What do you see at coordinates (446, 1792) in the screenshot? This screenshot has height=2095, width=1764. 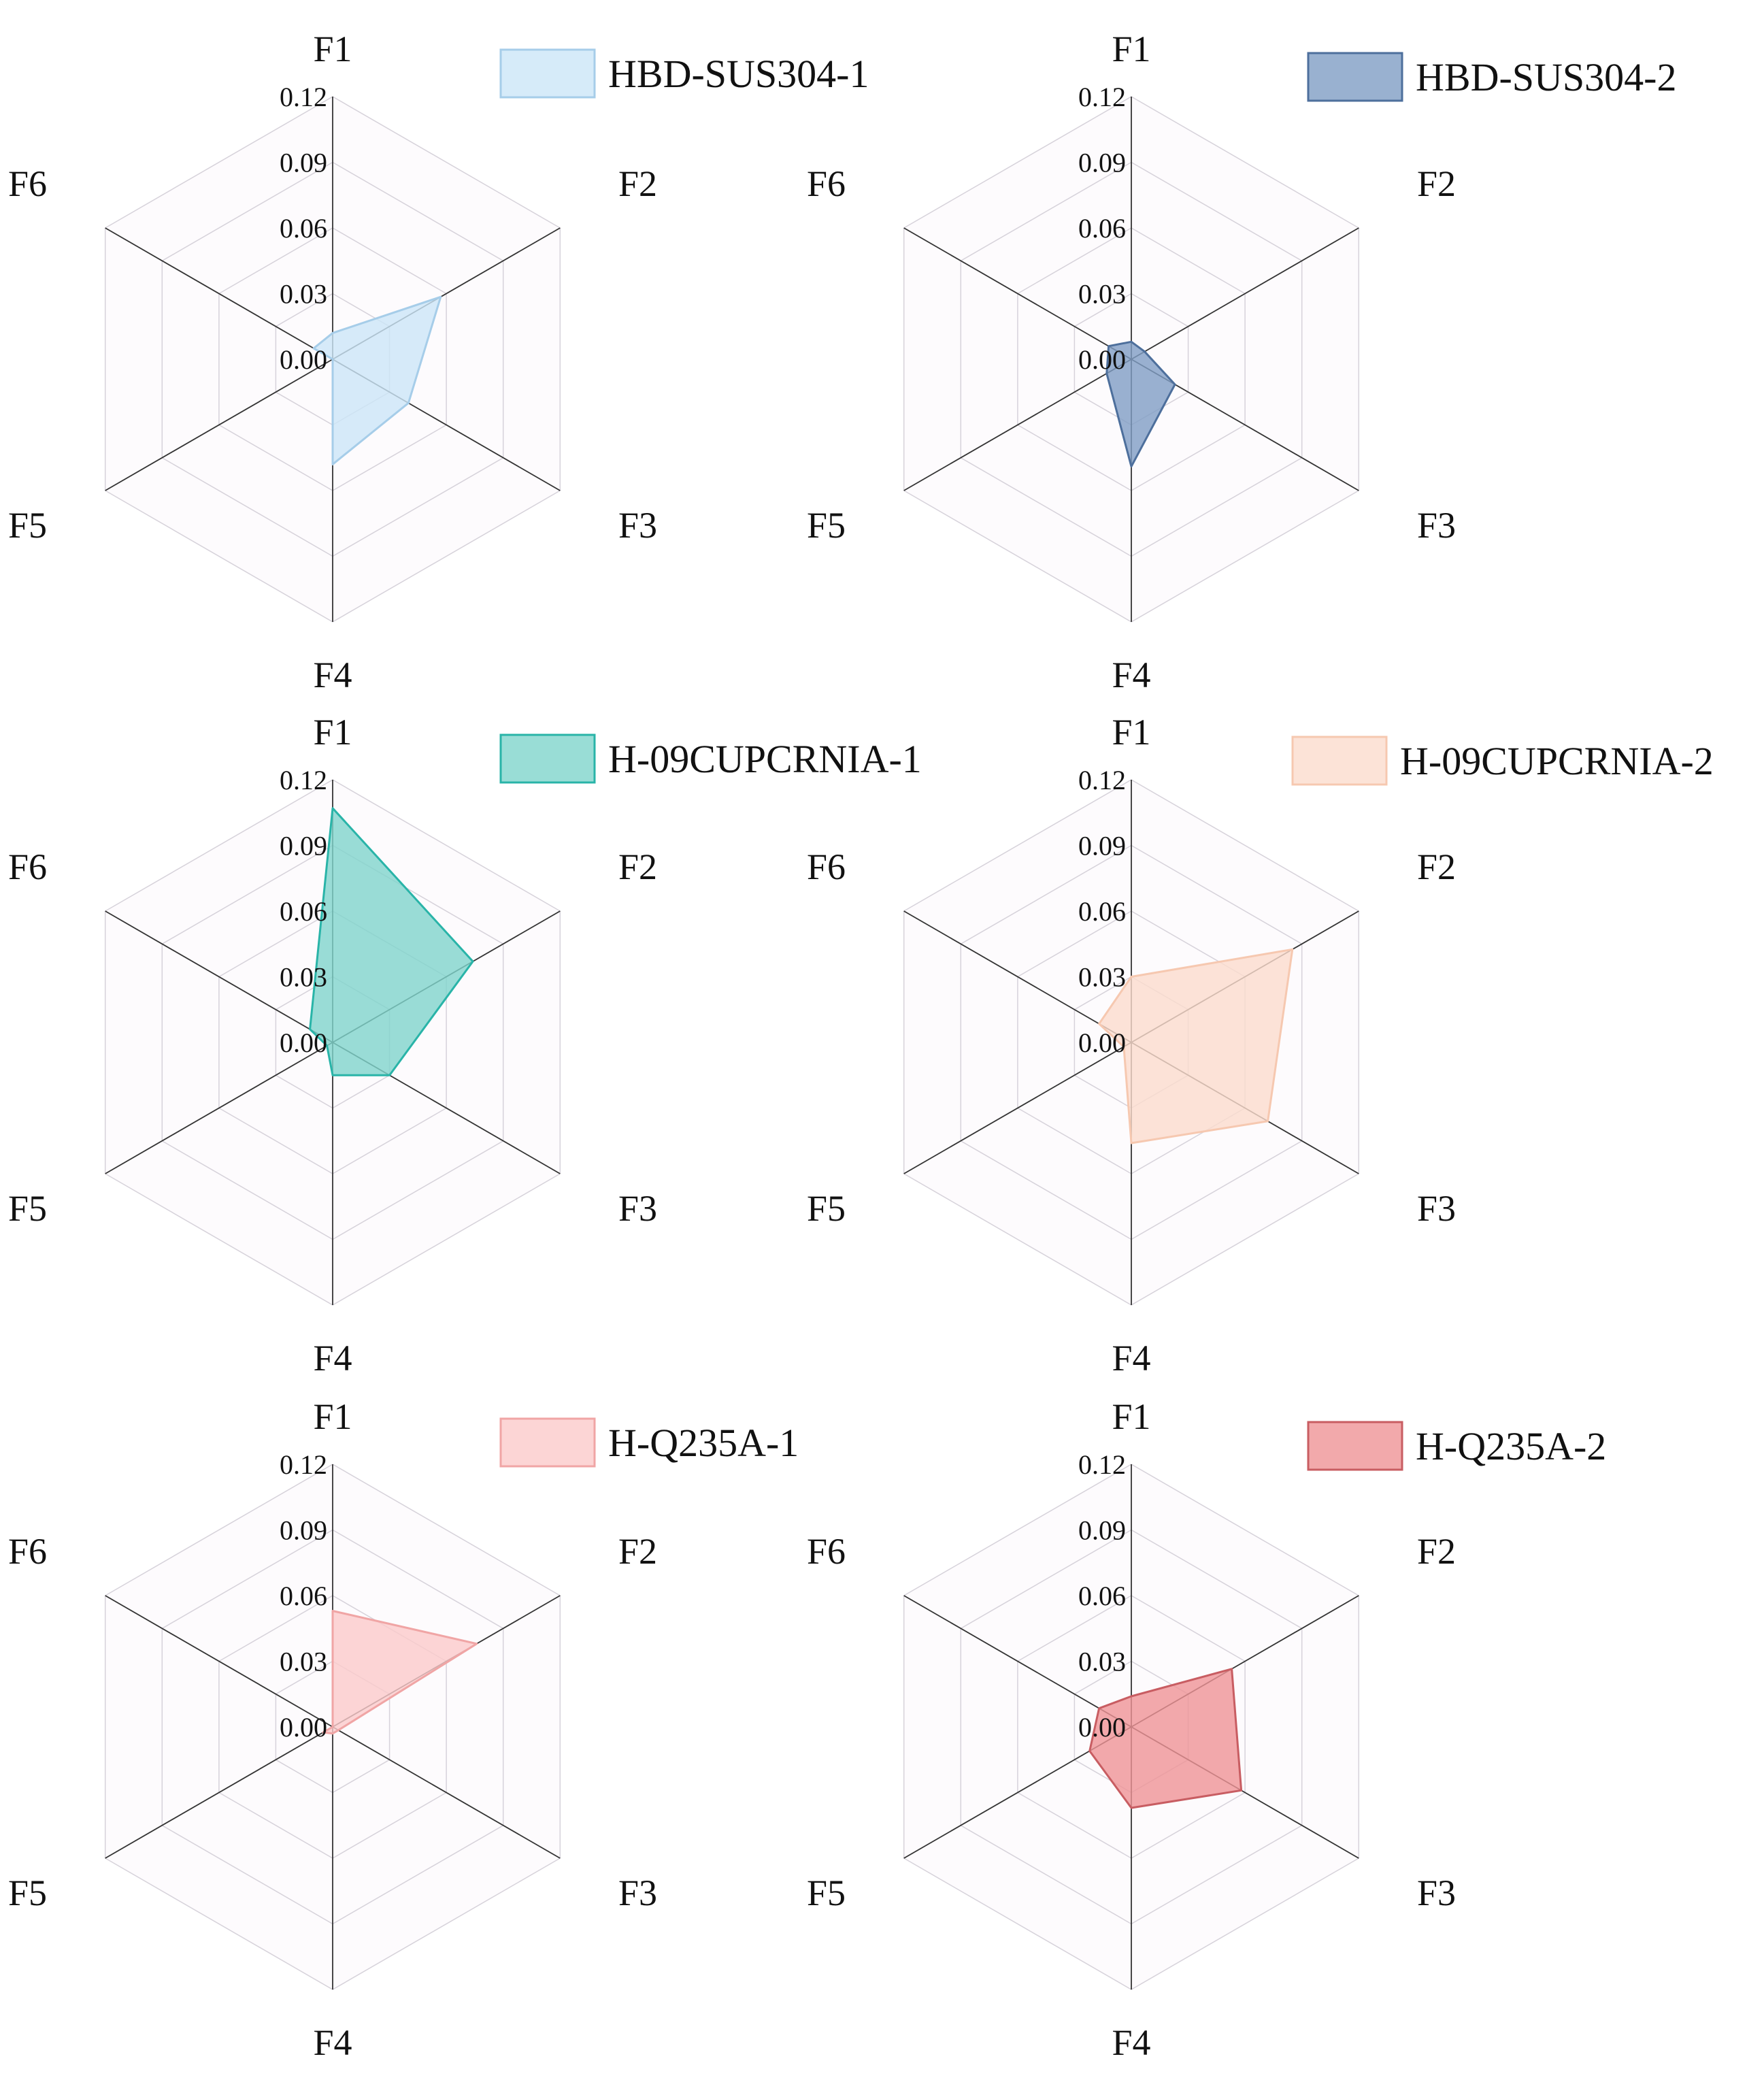 I see `axis-spoke-f3` at bounding box center [446, 1792].